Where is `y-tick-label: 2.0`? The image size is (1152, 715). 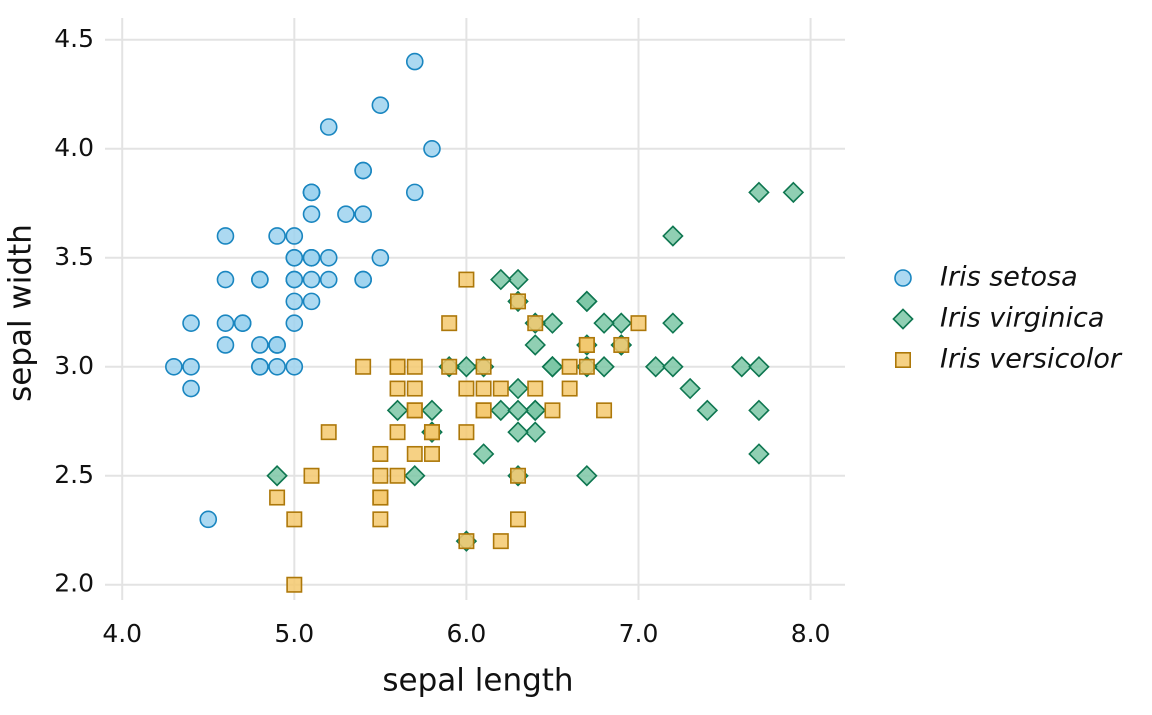
y-tick-label: 2.0 is located at coordinates (74, 583).